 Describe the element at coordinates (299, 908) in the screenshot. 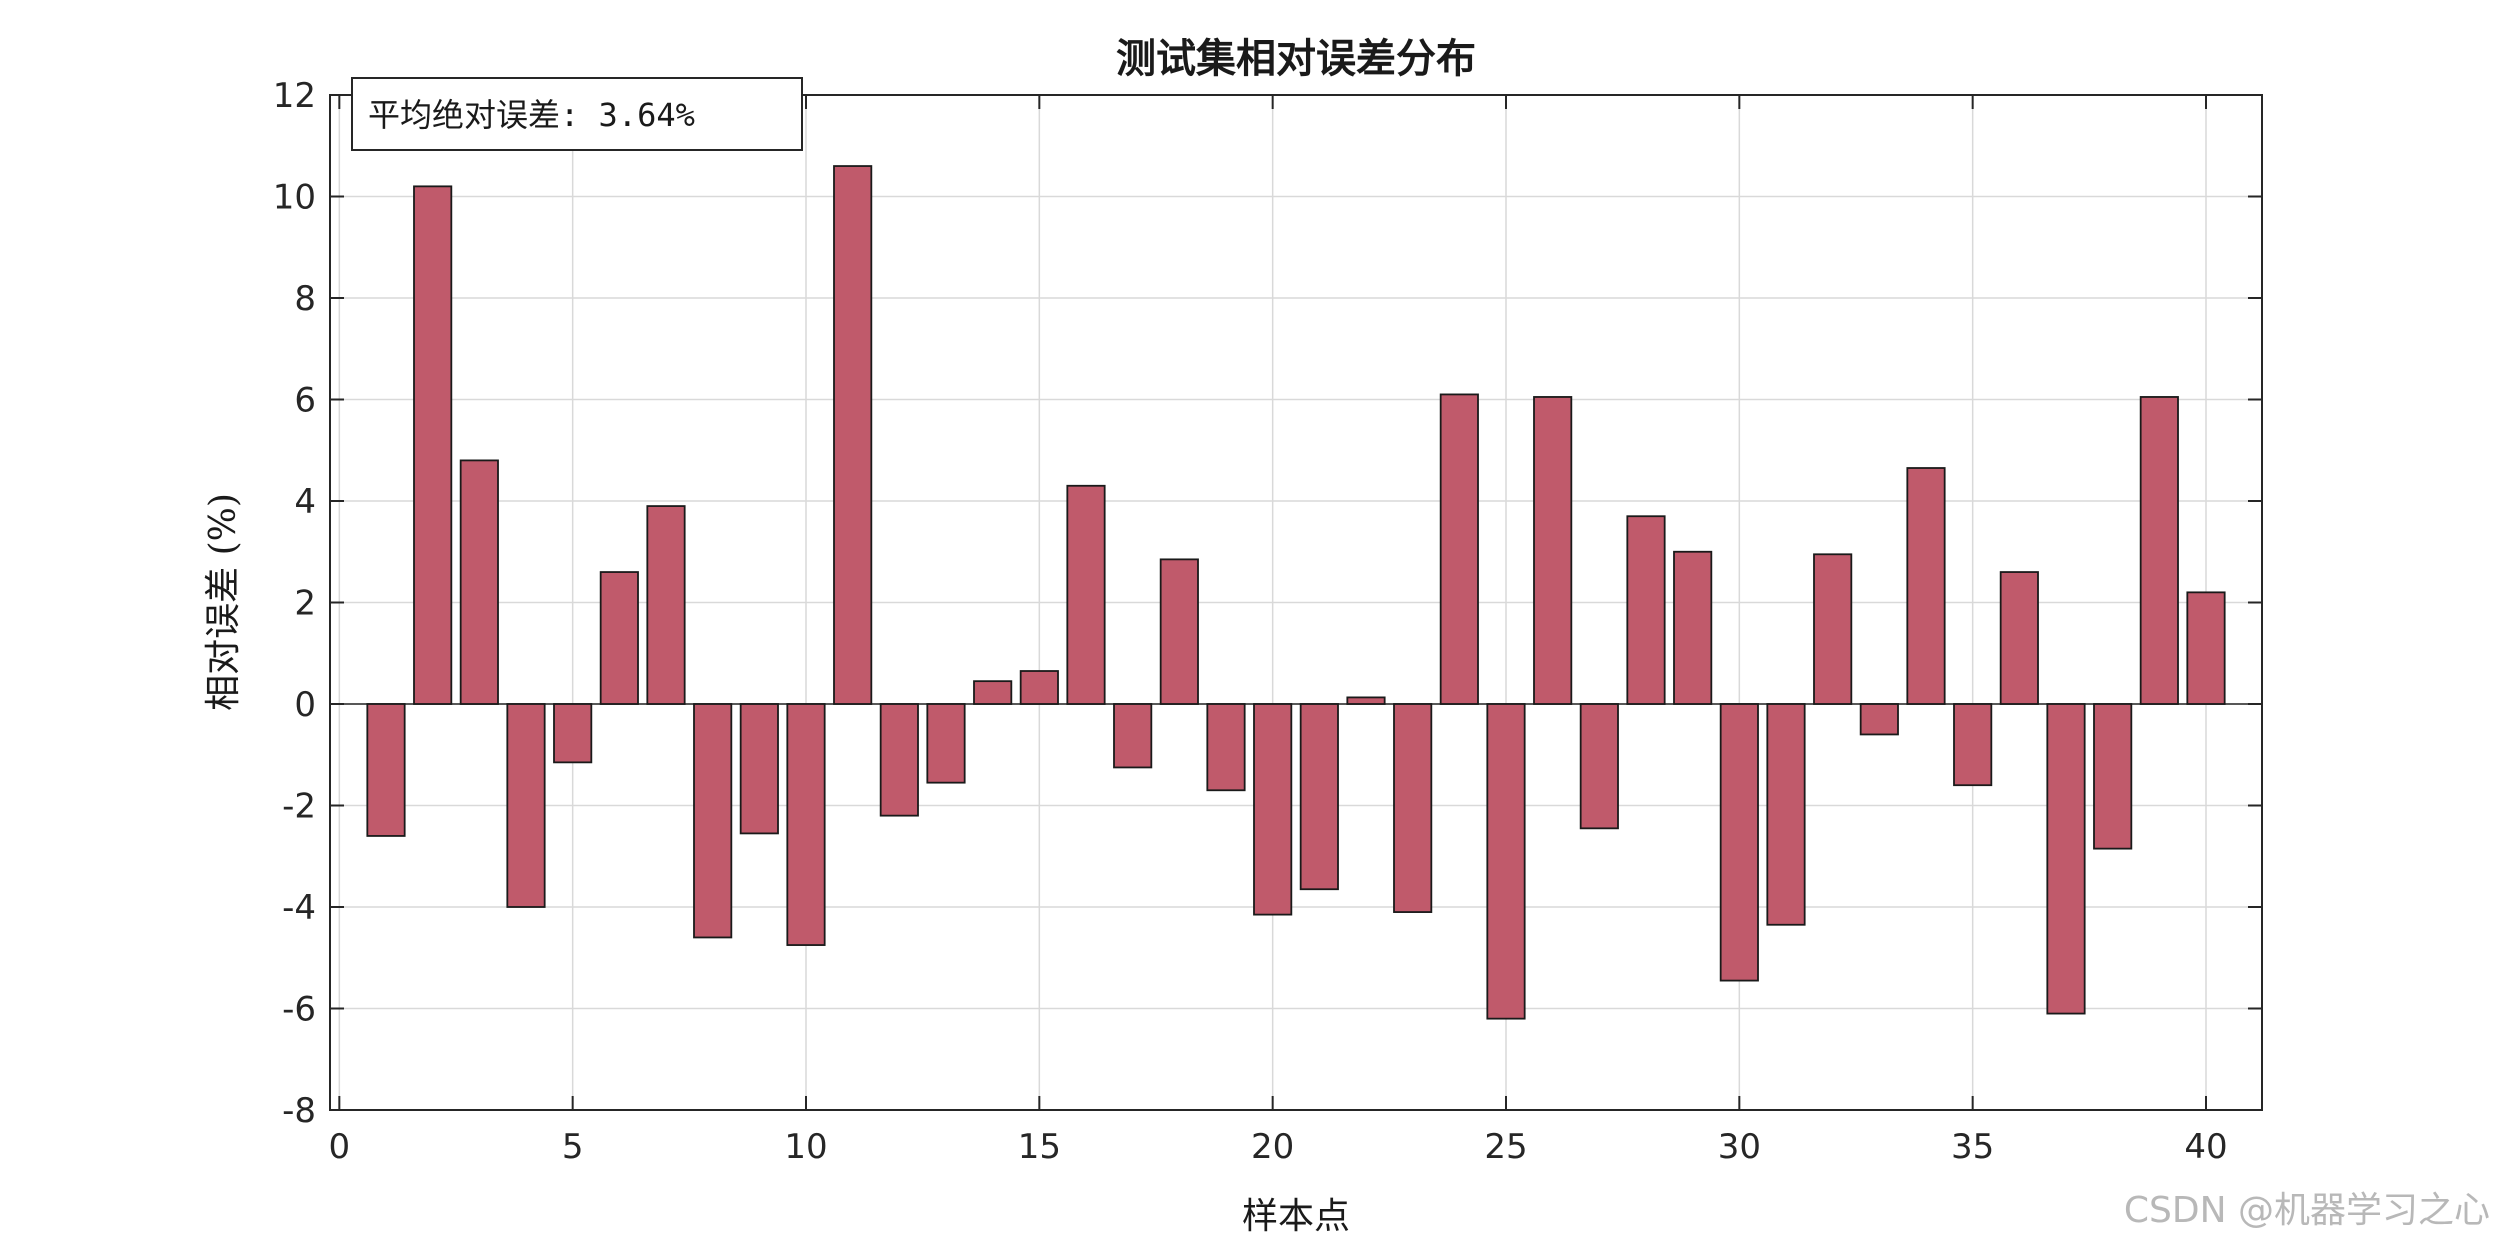

I see `y-tick-label: -4` at that location.